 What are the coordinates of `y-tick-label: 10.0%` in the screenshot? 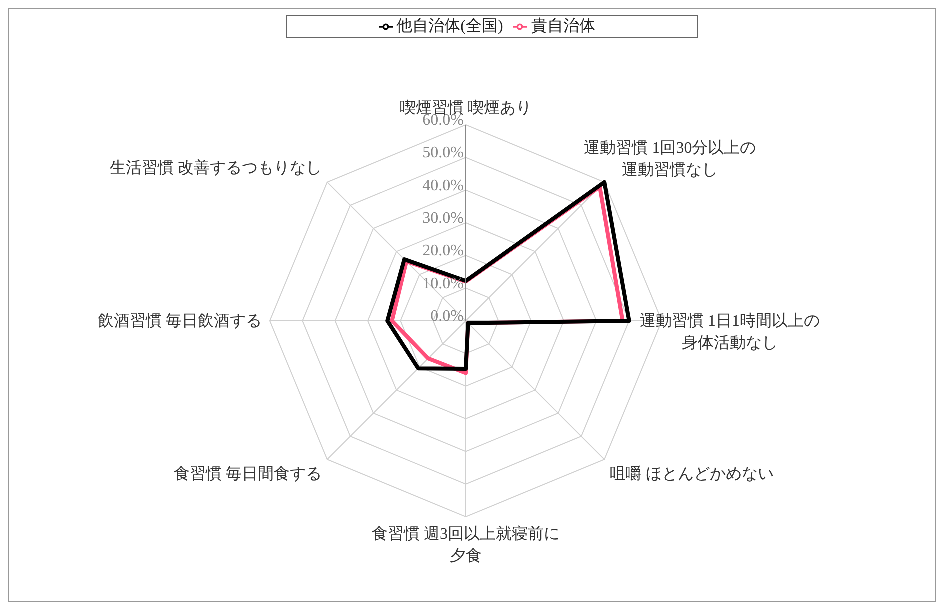 It's located at (443, 283).